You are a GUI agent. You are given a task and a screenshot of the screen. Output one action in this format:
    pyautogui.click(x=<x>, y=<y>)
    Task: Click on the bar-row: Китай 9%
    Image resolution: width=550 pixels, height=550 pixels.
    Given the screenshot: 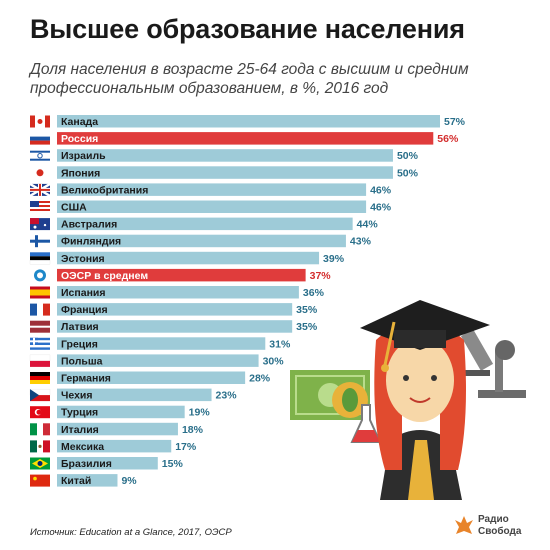 What is the action you would take?
    pyautogui.click(x=83, y=480)
    